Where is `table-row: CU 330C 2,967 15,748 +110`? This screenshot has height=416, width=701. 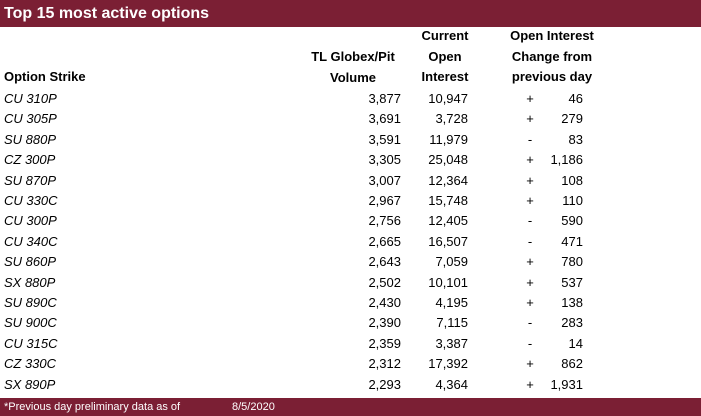 table-row: CU 330C 2,967 15,748 +110 is located at coordinates (350, 201).